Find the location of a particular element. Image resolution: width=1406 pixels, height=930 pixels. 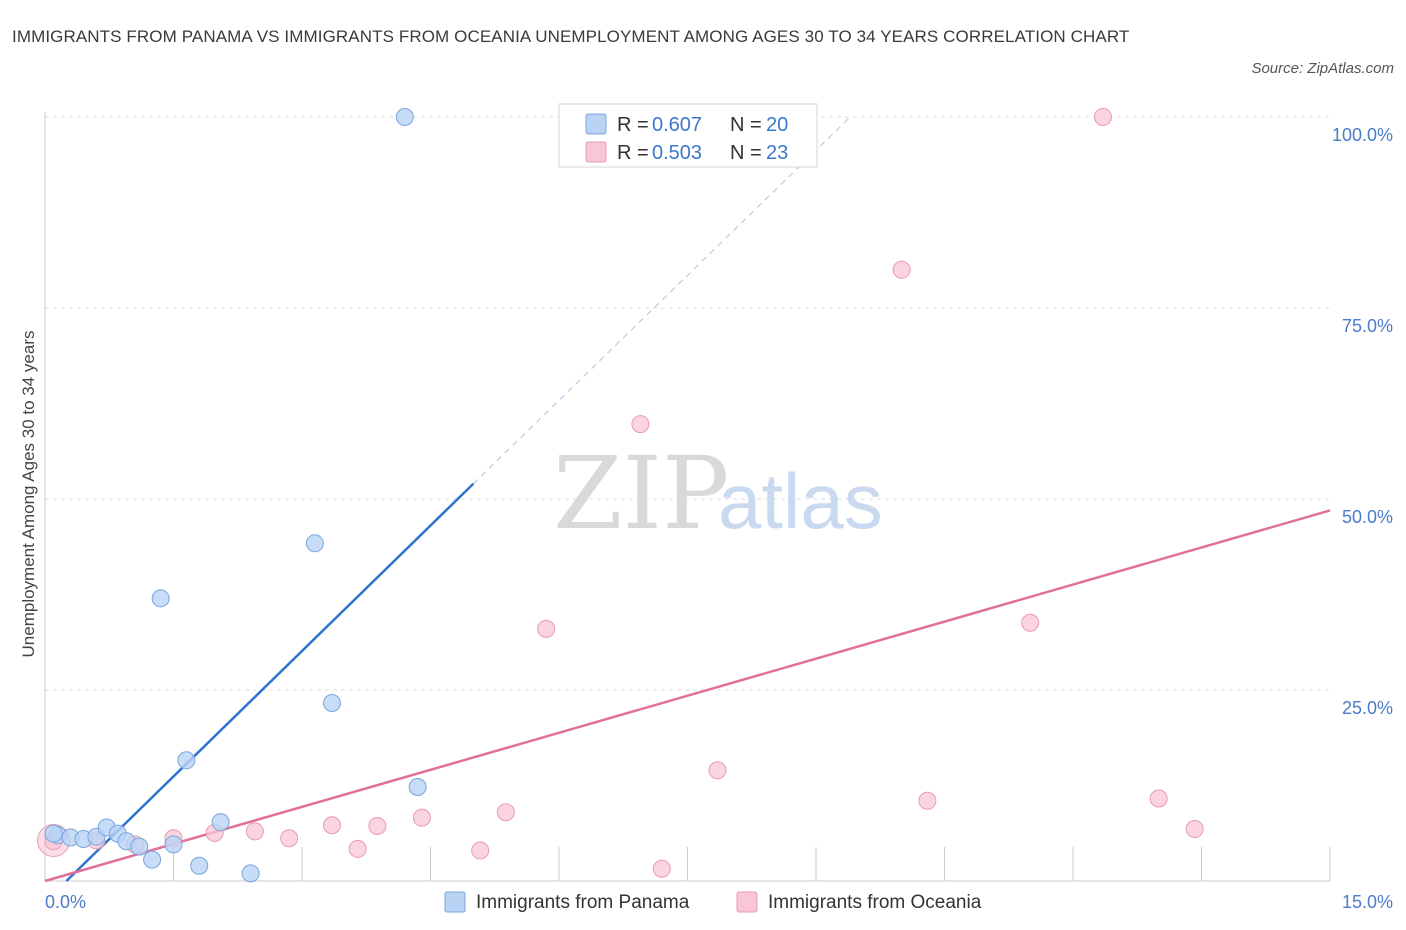

y-tick-label-25: 25.0% is located at coordinates (1367, 708).